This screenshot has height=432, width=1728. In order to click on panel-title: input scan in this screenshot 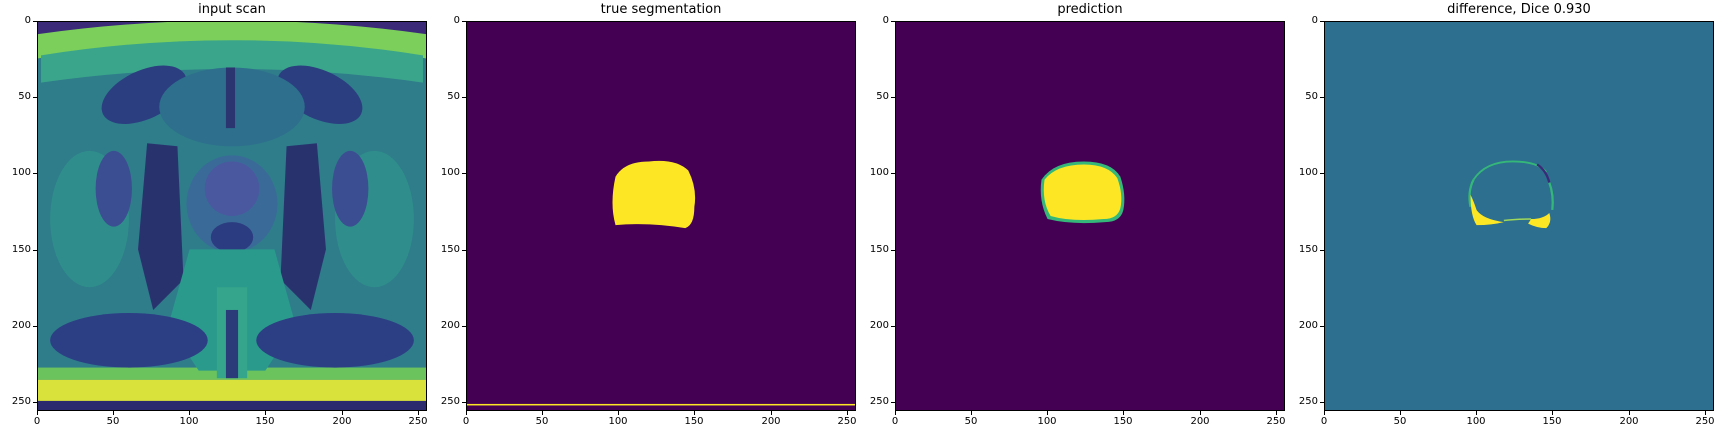, I will do `click(232, 9)`.